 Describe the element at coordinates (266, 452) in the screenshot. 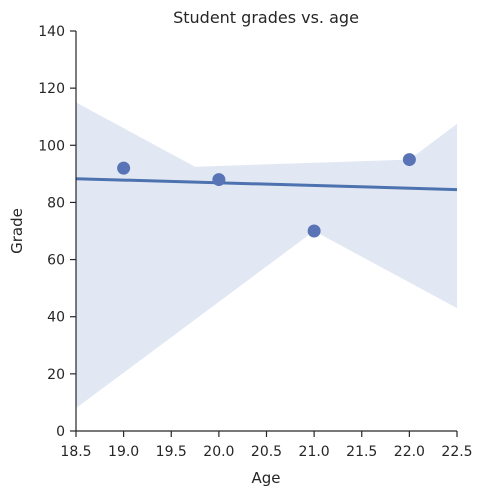

I see `x-tick-label: 20.5` at that location.